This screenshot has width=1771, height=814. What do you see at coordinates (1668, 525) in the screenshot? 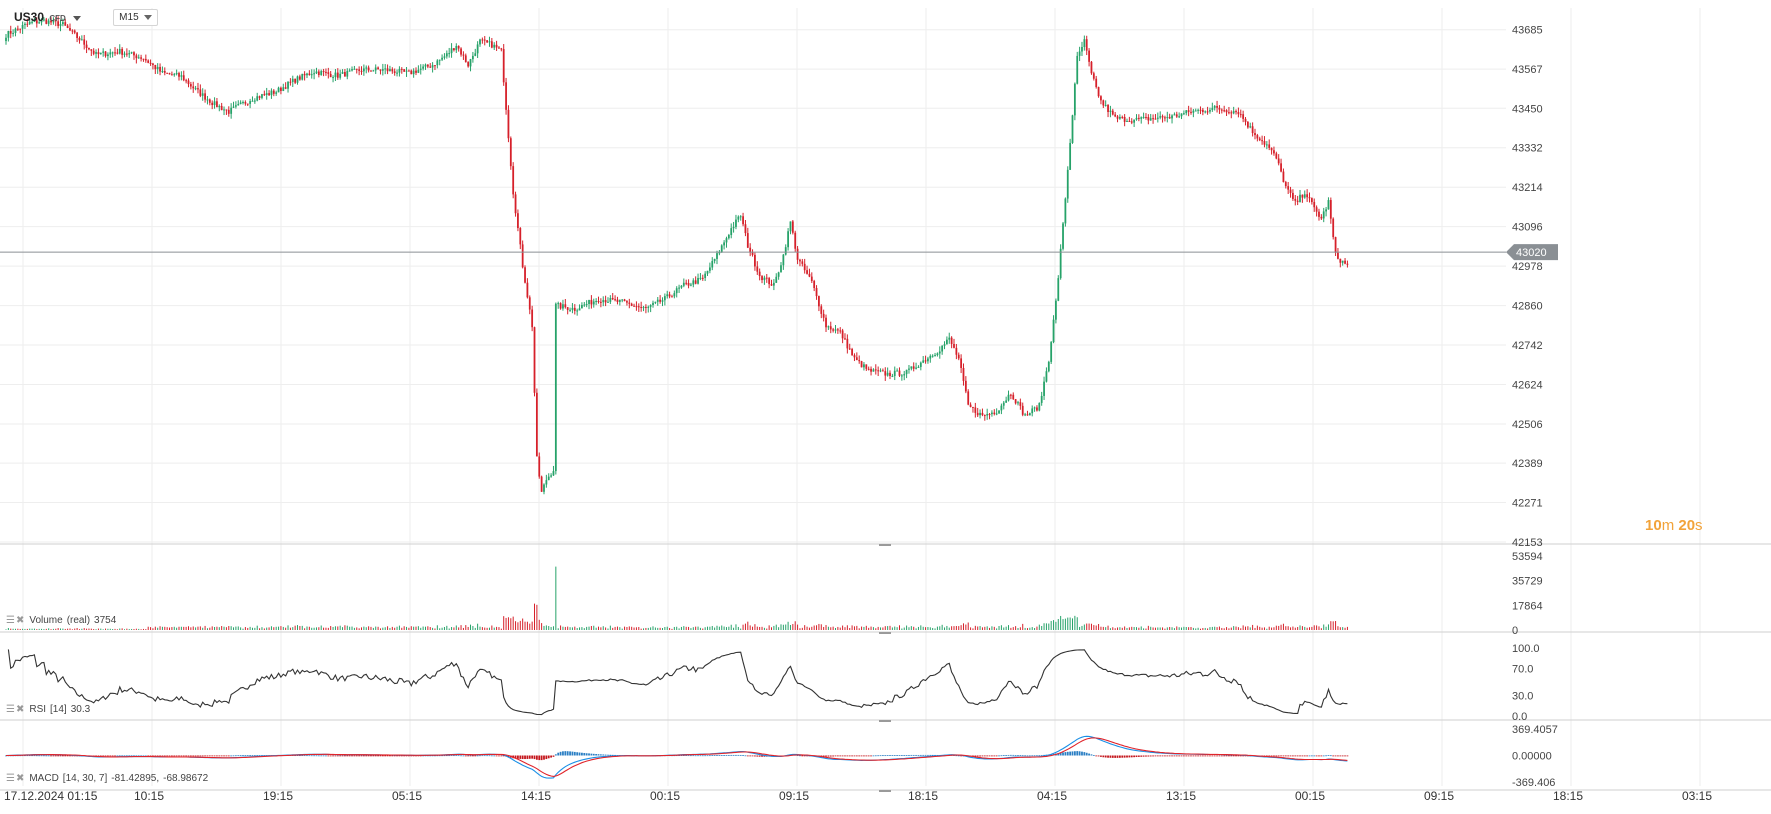
I see `countdown-minutes-unit: m` at bounding box center [1668, 525].